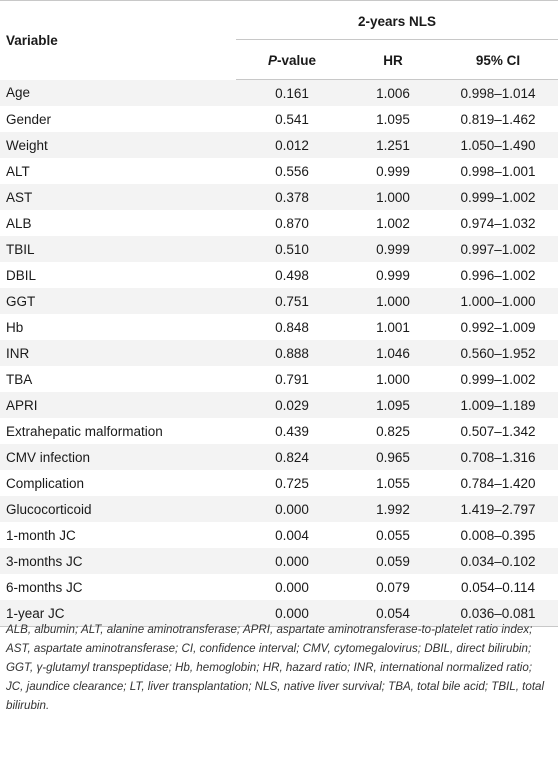 The height and width of the screenshot is (760, 558). I want to click on table-row: DBIL 0.498 0.999 0.996–1.002, so click(279, 275).